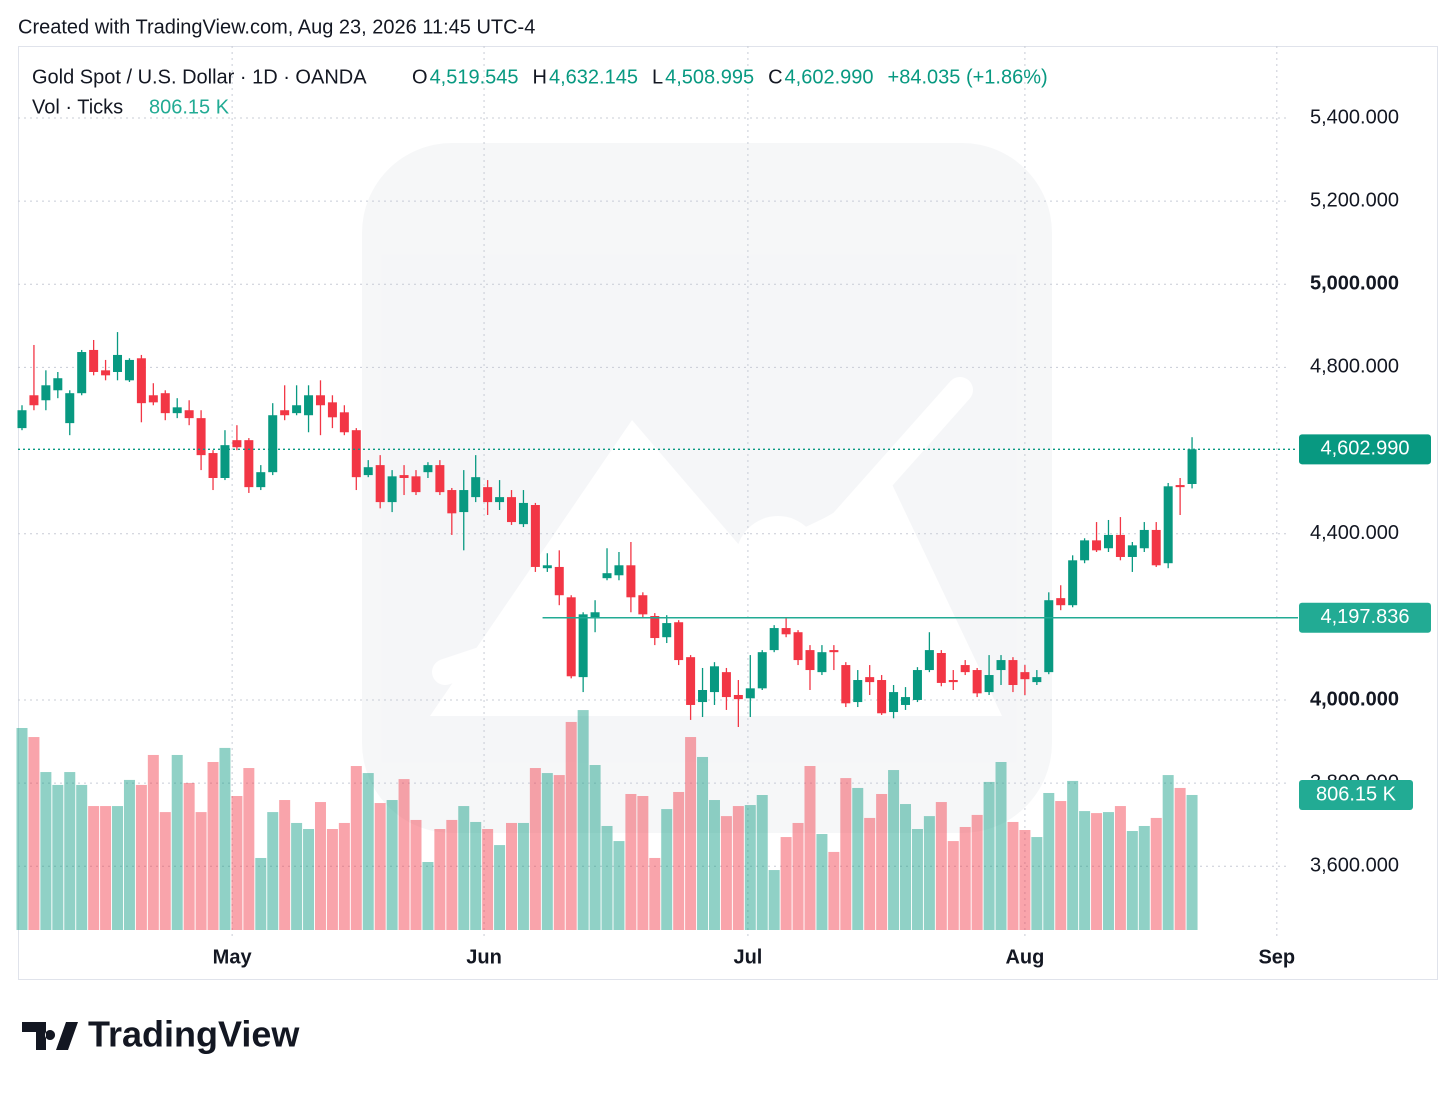  Describe the element at coordinates (829, 77) in the screenshot. I see `legend-value: 4,602.990` at that location.